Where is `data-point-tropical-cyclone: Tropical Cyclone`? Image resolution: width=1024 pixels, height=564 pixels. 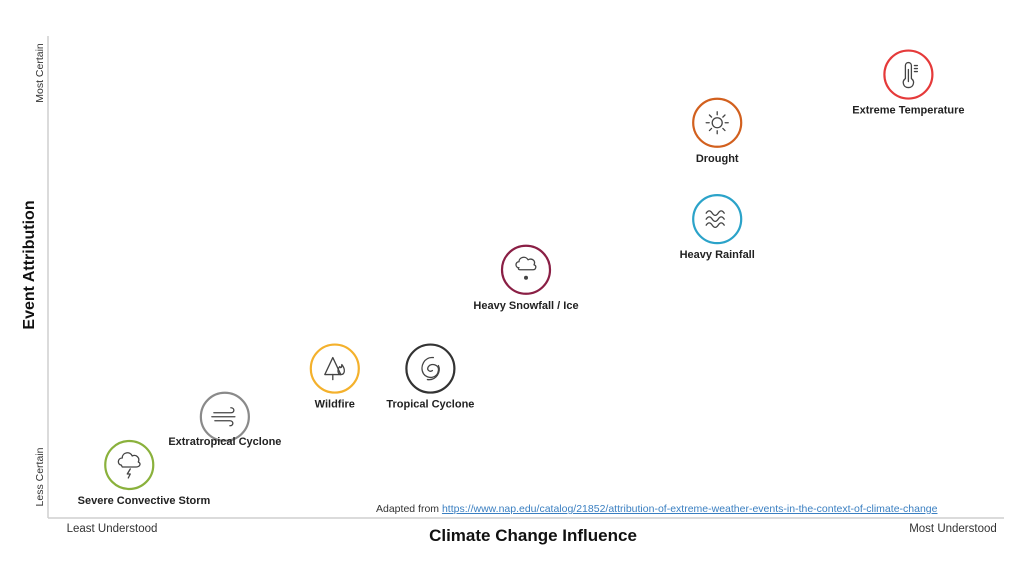 data-point-tropical-cyclone: Tropical Cyclone is located at coordinates (430, 377).